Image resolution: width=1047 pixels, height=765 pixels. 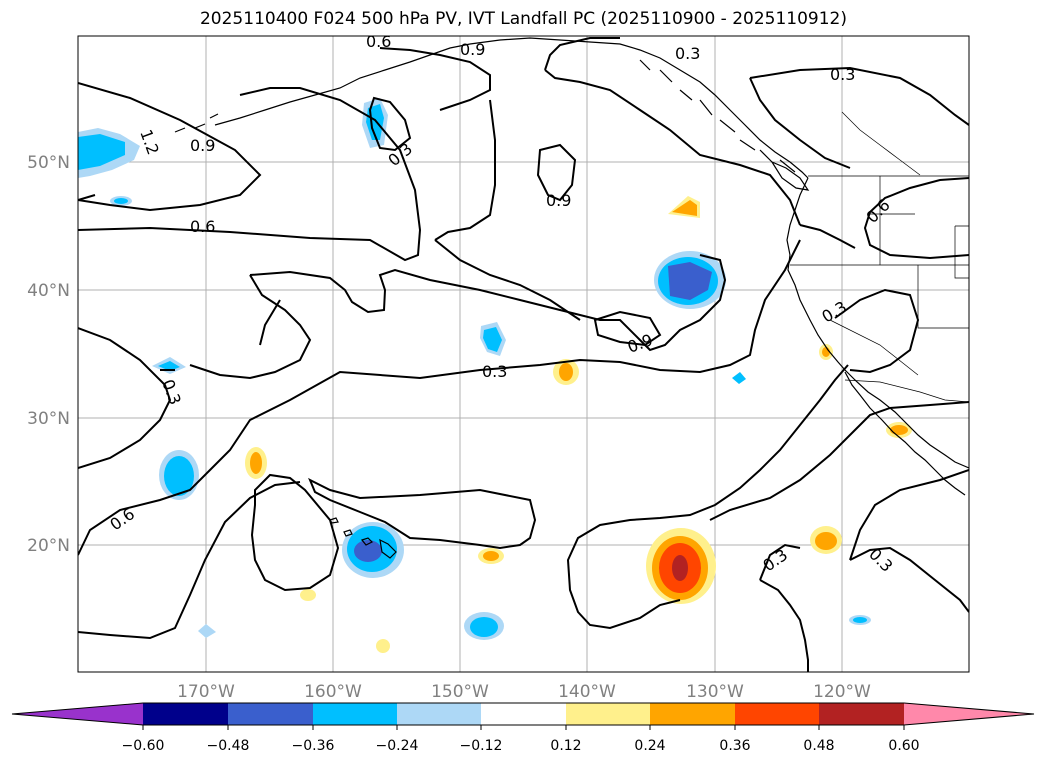 I want to click on colorbar-tick: 0.12, so click(x=565, y=746).